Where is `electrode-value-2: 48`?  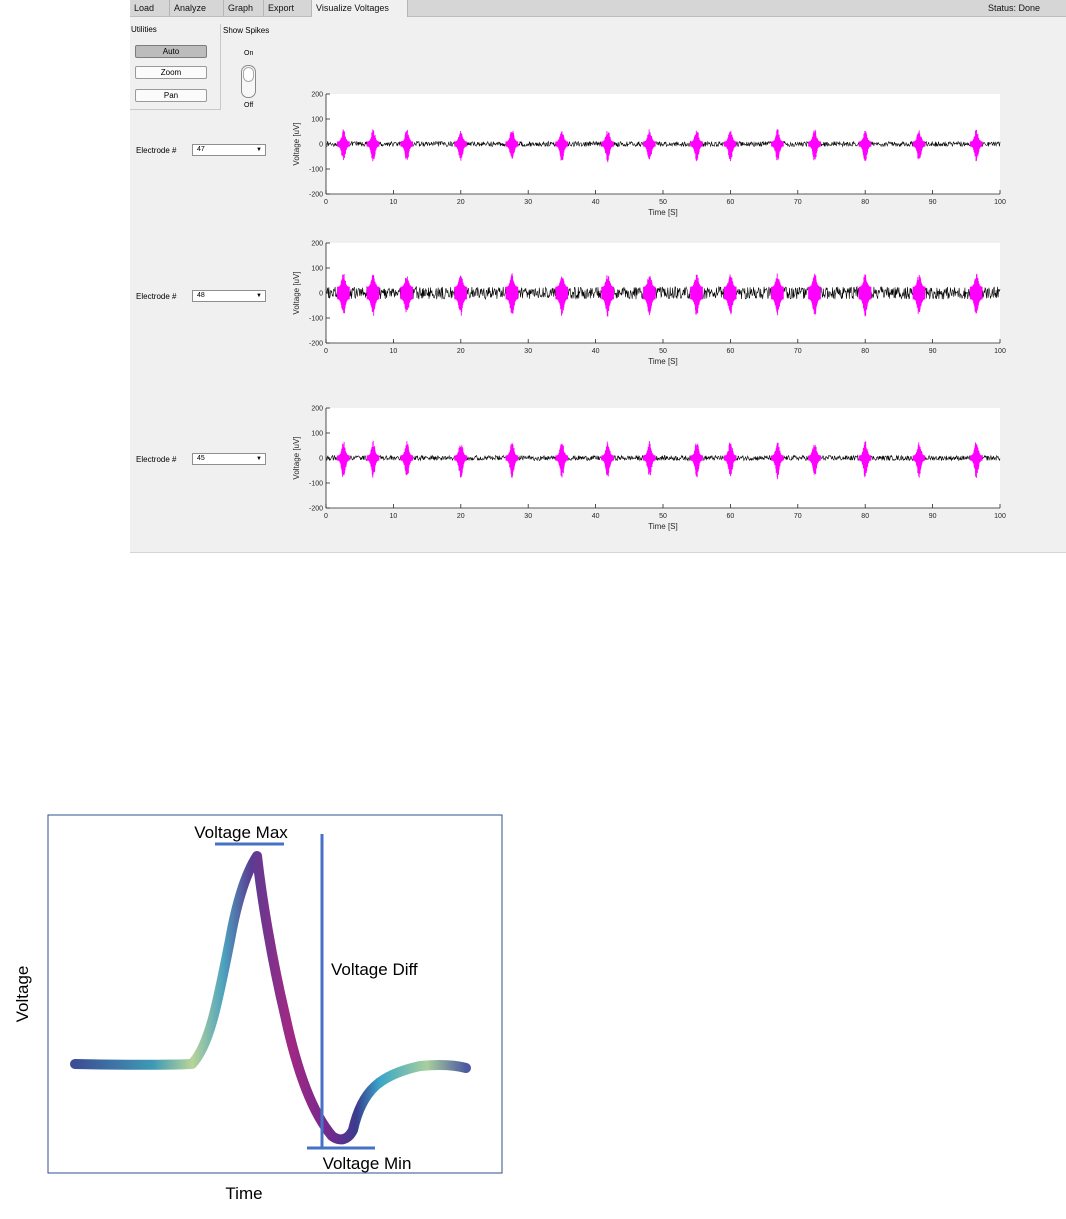 electrode-value-2: 48 is located at coordinates (201, 295).